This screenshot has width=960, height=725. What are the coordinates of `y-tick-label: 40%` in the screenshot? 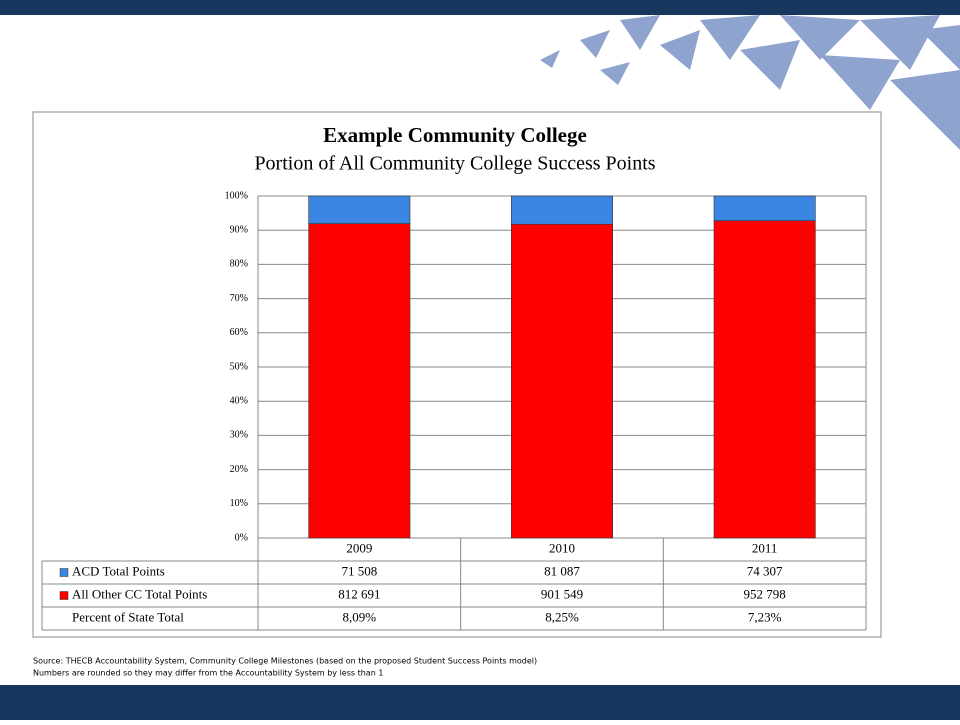 It's located at (239, 400).